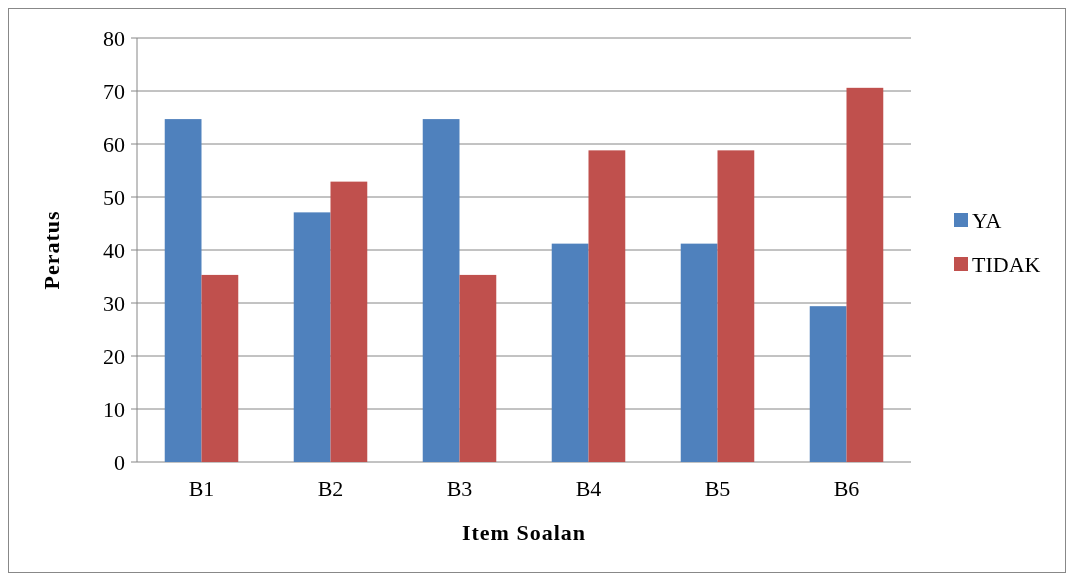 The image size is (1074, 573). I want to click on y-tick-label: 0, so click(119, 462).